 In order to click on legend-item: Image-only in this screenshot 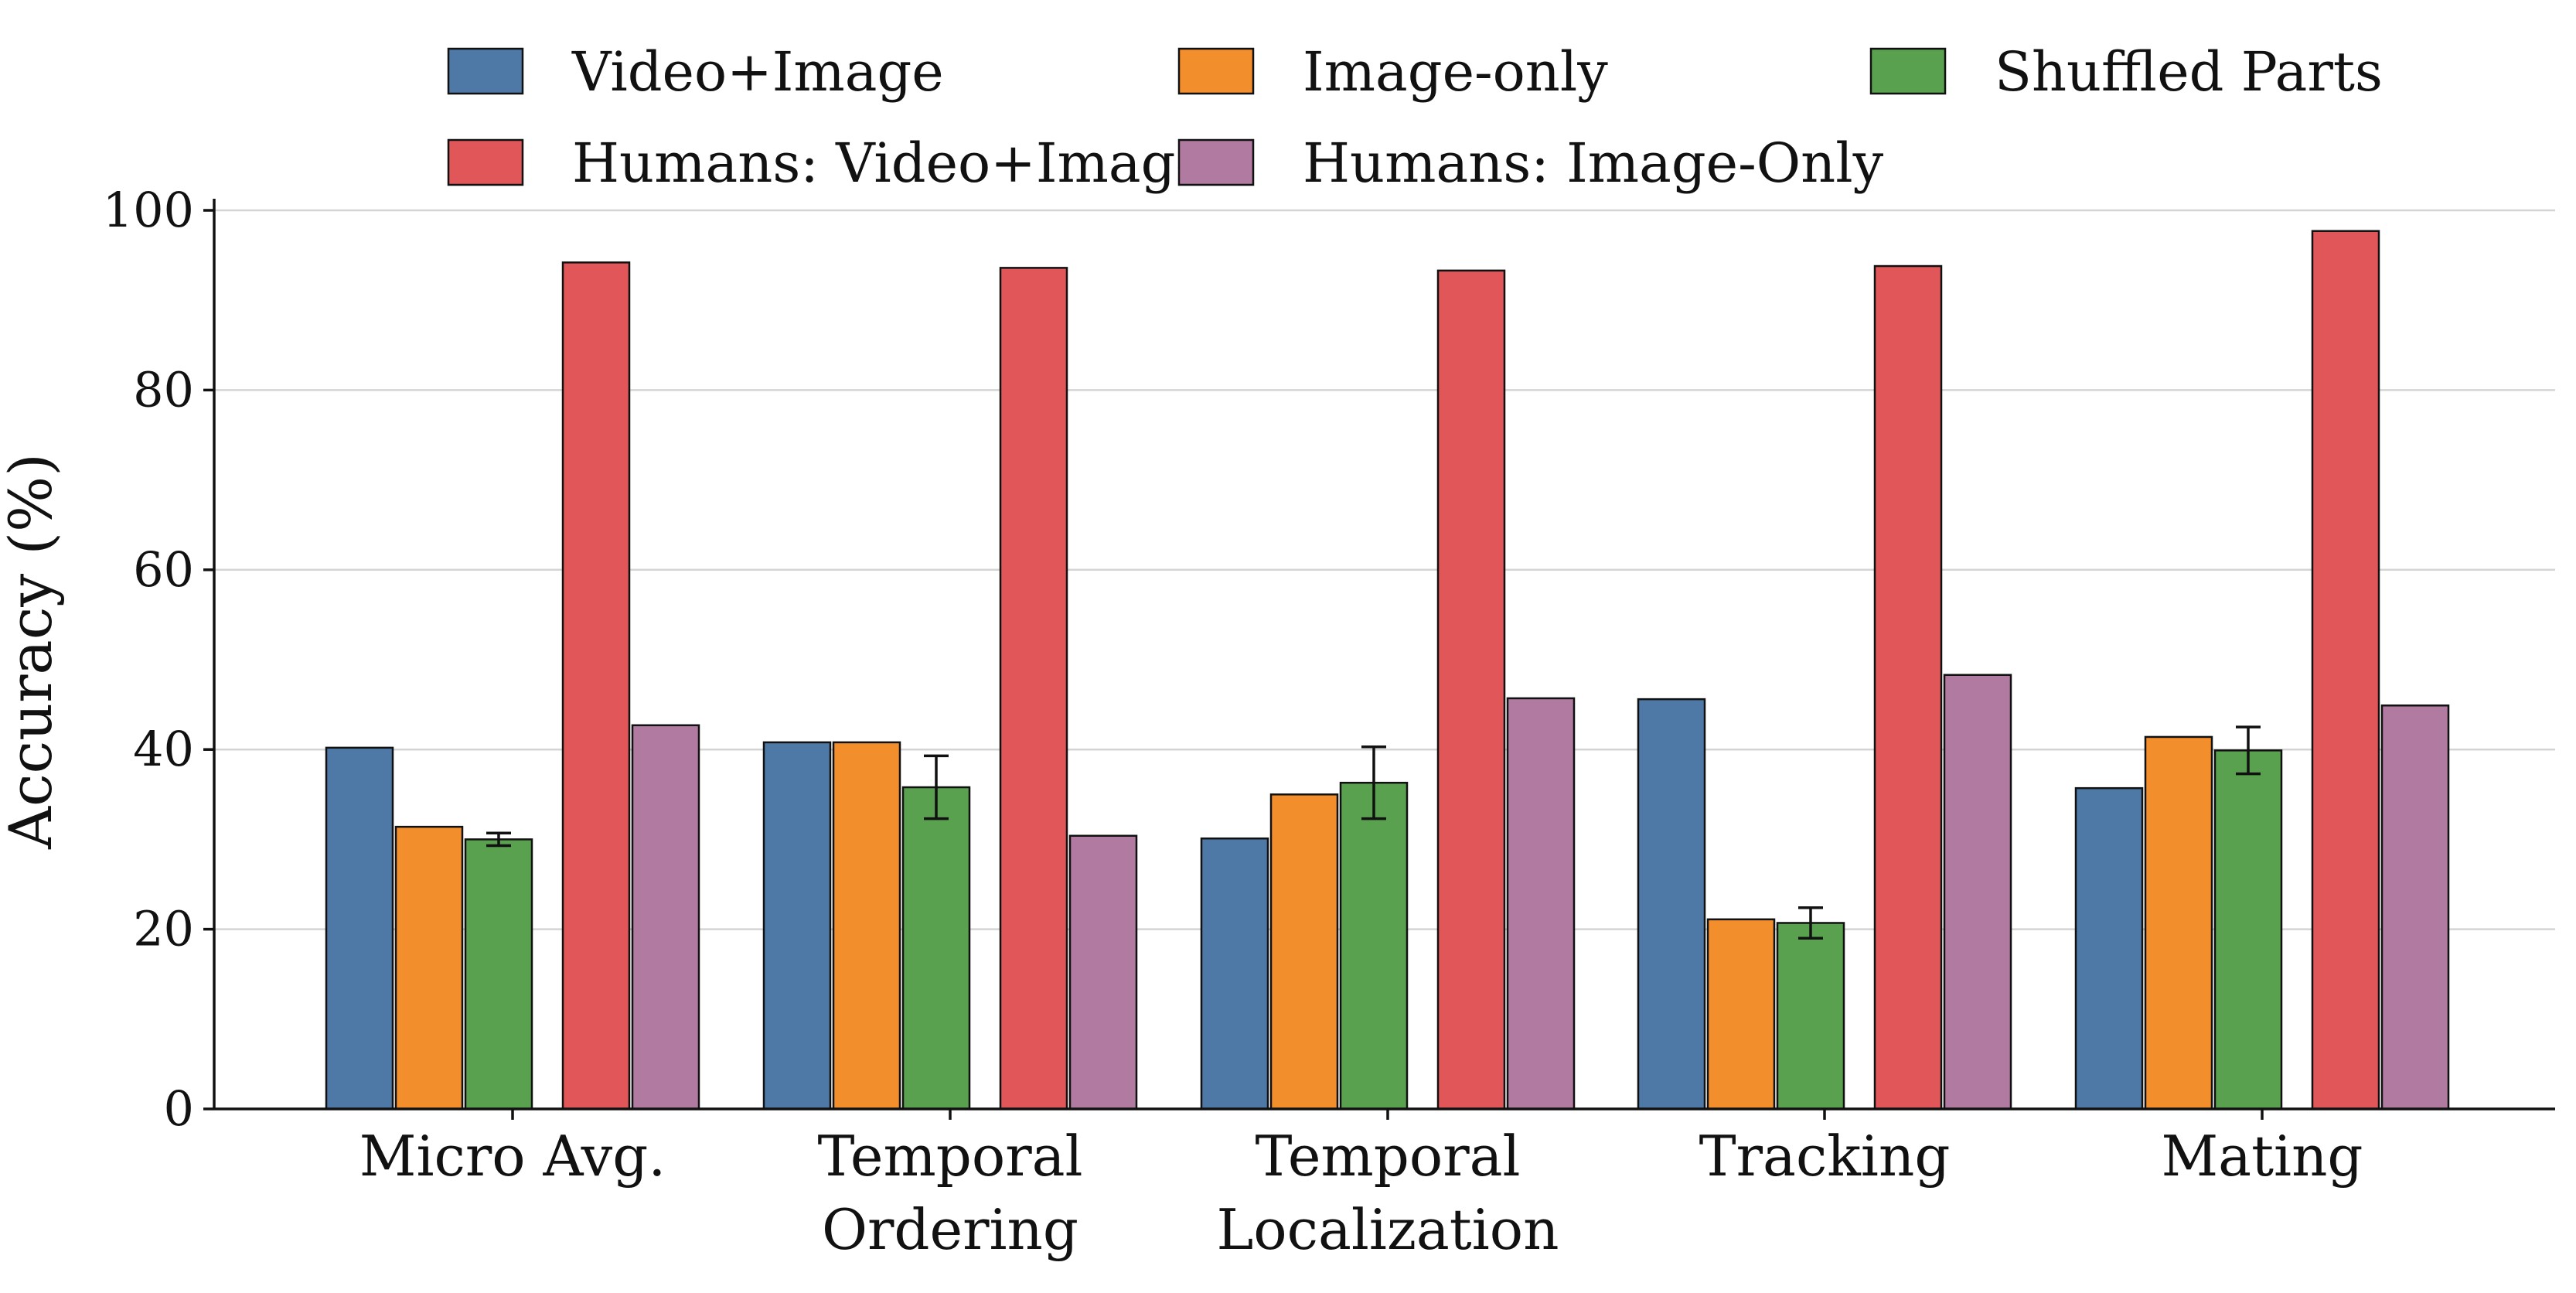, I will do `click(1392, 72)`.